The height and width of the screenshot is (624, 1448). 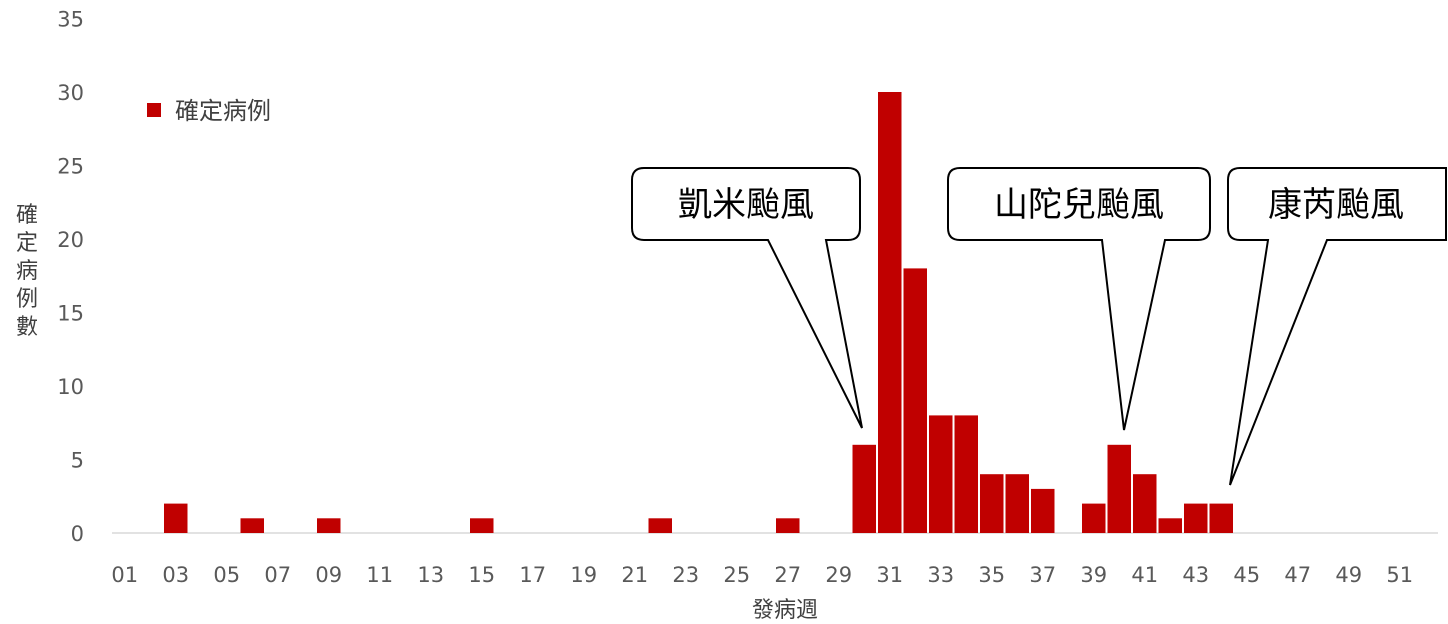 I want to click on x-tick-label: 41, so click(x=1144, y=575).